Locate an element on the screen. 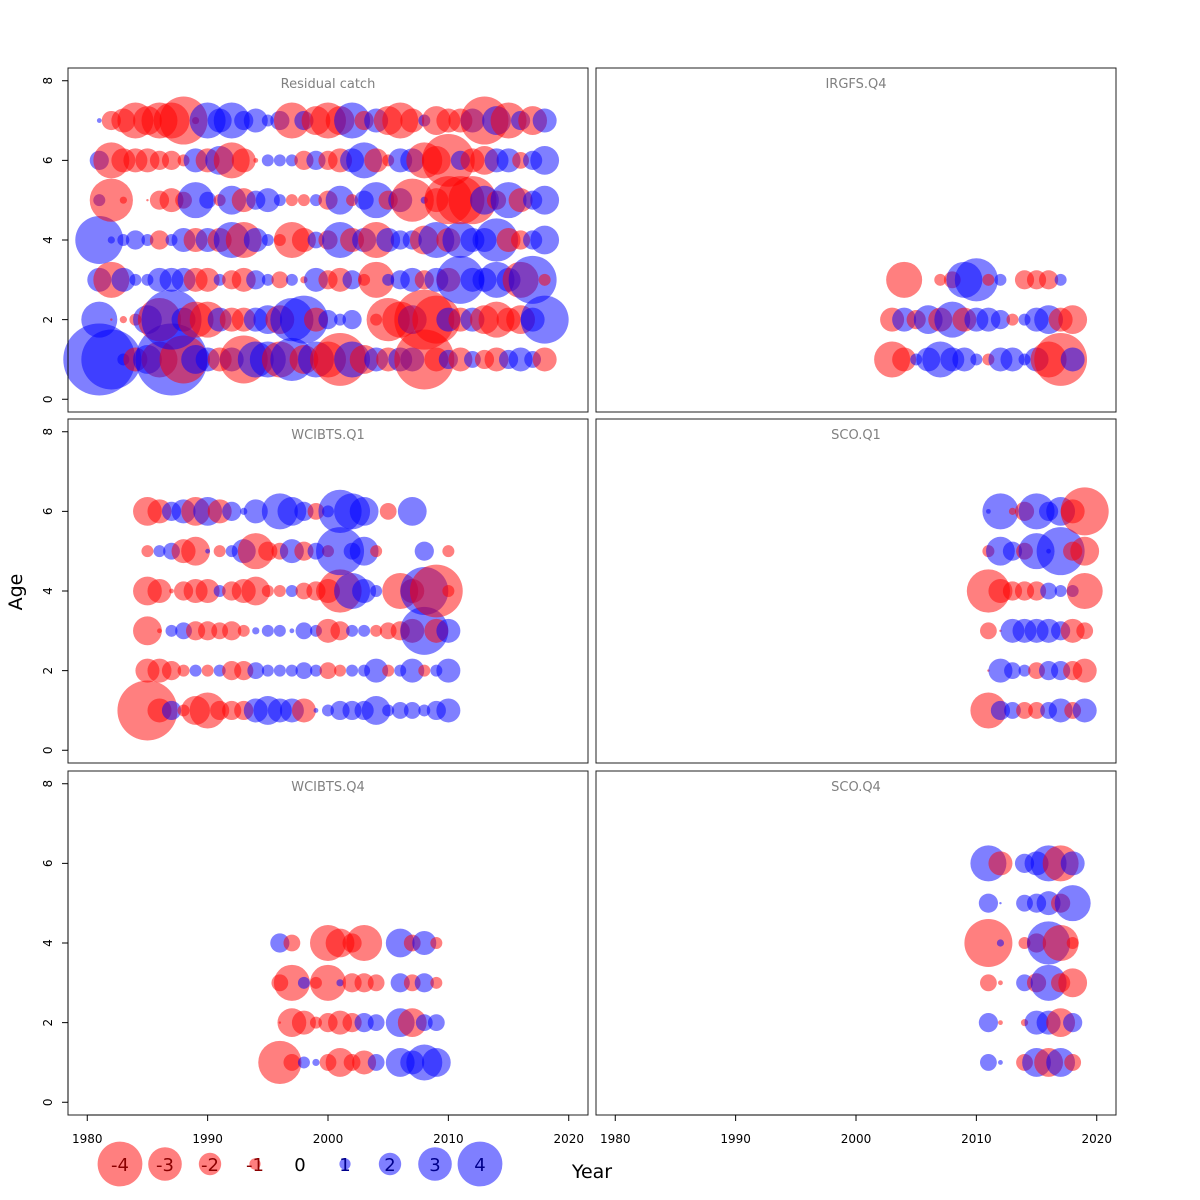 This screenshot has height=1200, width=1200. legend: -4 -3 -2 -1 0 1 2 3 4 is located at coordinates (300, 1164).